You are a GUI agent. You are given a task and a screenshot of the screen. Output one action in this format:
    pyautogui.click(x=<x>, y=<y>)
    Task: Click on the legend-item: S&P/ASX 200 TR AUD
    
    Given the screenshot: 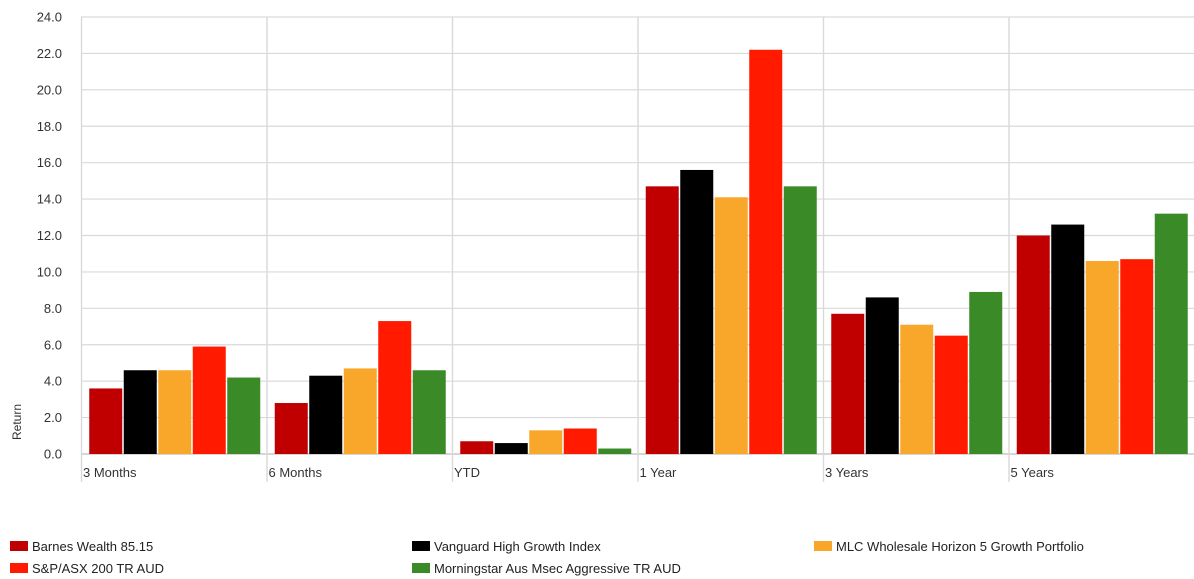 What is the action you would take?
    pyautogui.click(x=87, y=568)
    